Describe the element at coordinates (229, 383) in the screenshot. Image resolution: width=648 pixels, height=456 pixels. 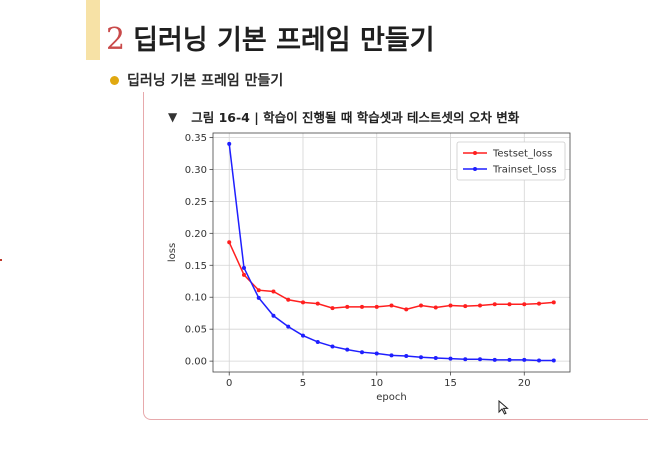
I see `x-tick-label: 0` at that location.